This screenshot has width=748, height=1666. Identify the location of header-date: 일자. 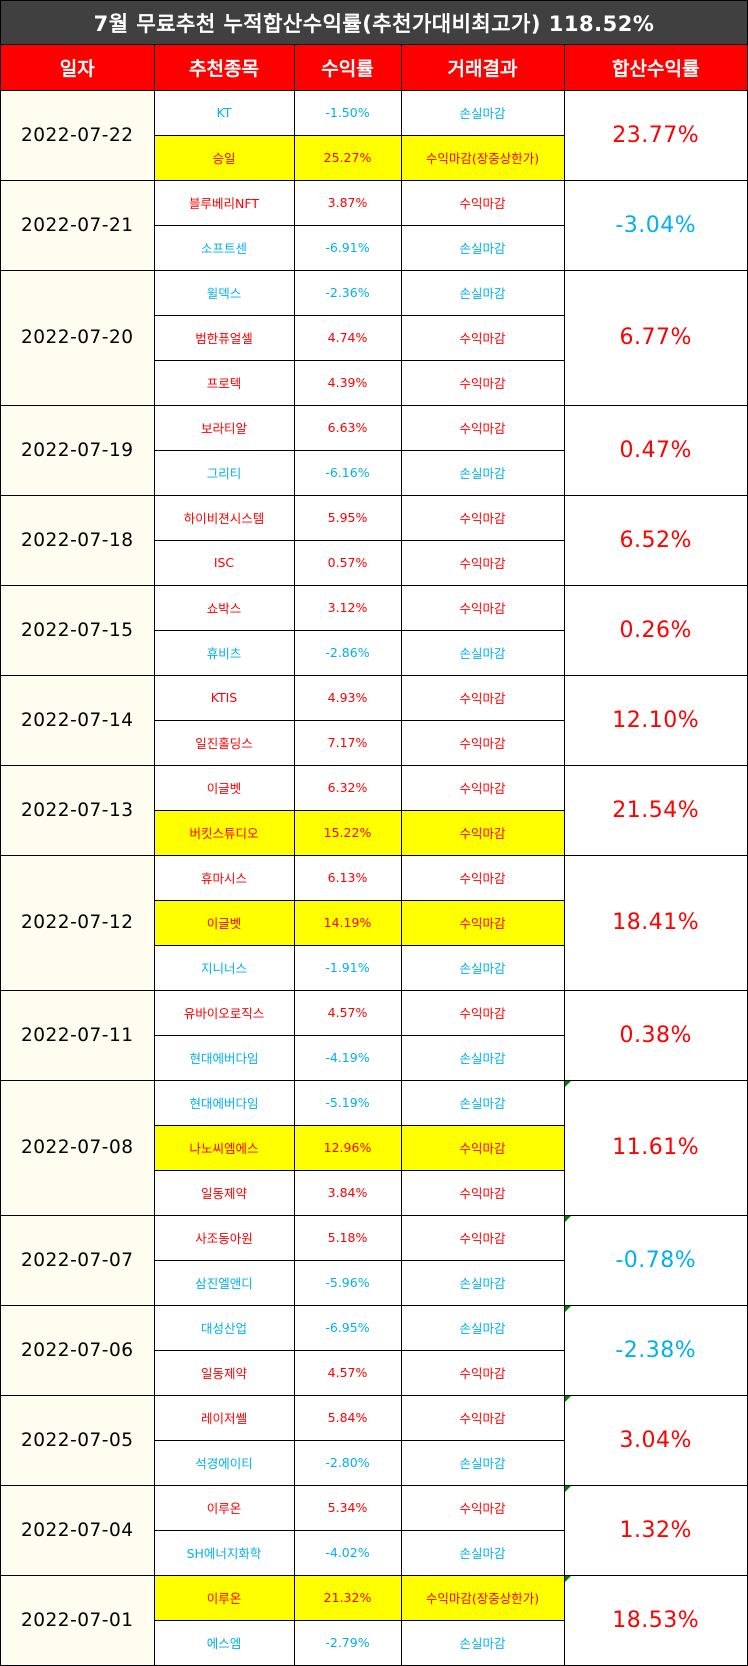
(78, 68).